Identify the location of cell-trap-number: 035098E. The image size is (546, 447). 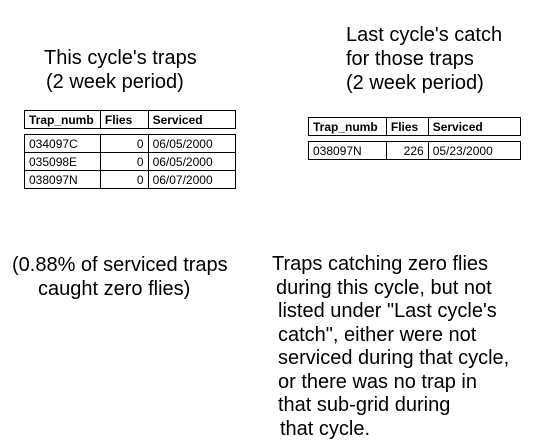
(62, 161).